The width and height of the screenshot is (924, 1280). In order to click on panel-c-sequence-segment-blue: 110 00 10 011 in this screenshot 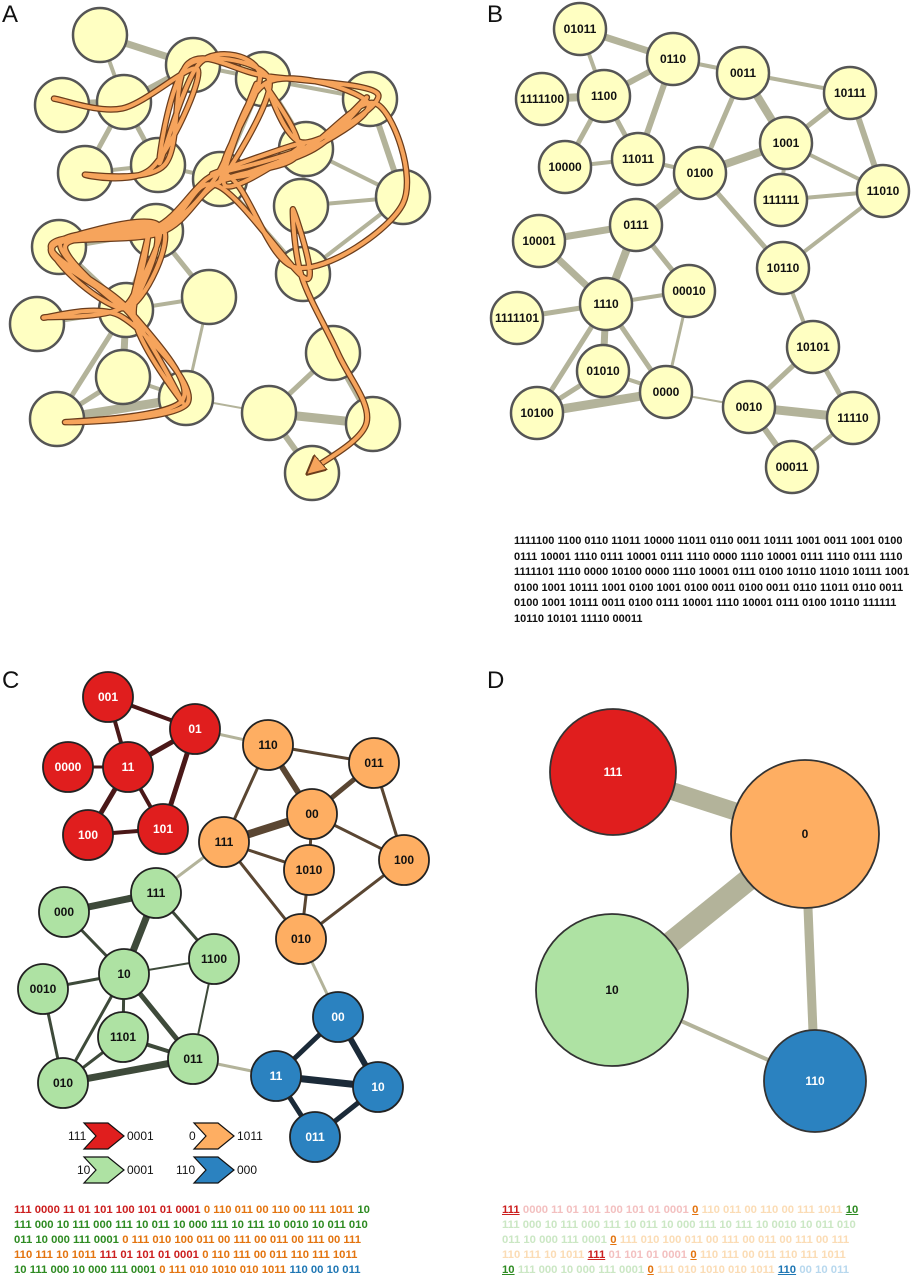, I will do `click(325, 1270)`.